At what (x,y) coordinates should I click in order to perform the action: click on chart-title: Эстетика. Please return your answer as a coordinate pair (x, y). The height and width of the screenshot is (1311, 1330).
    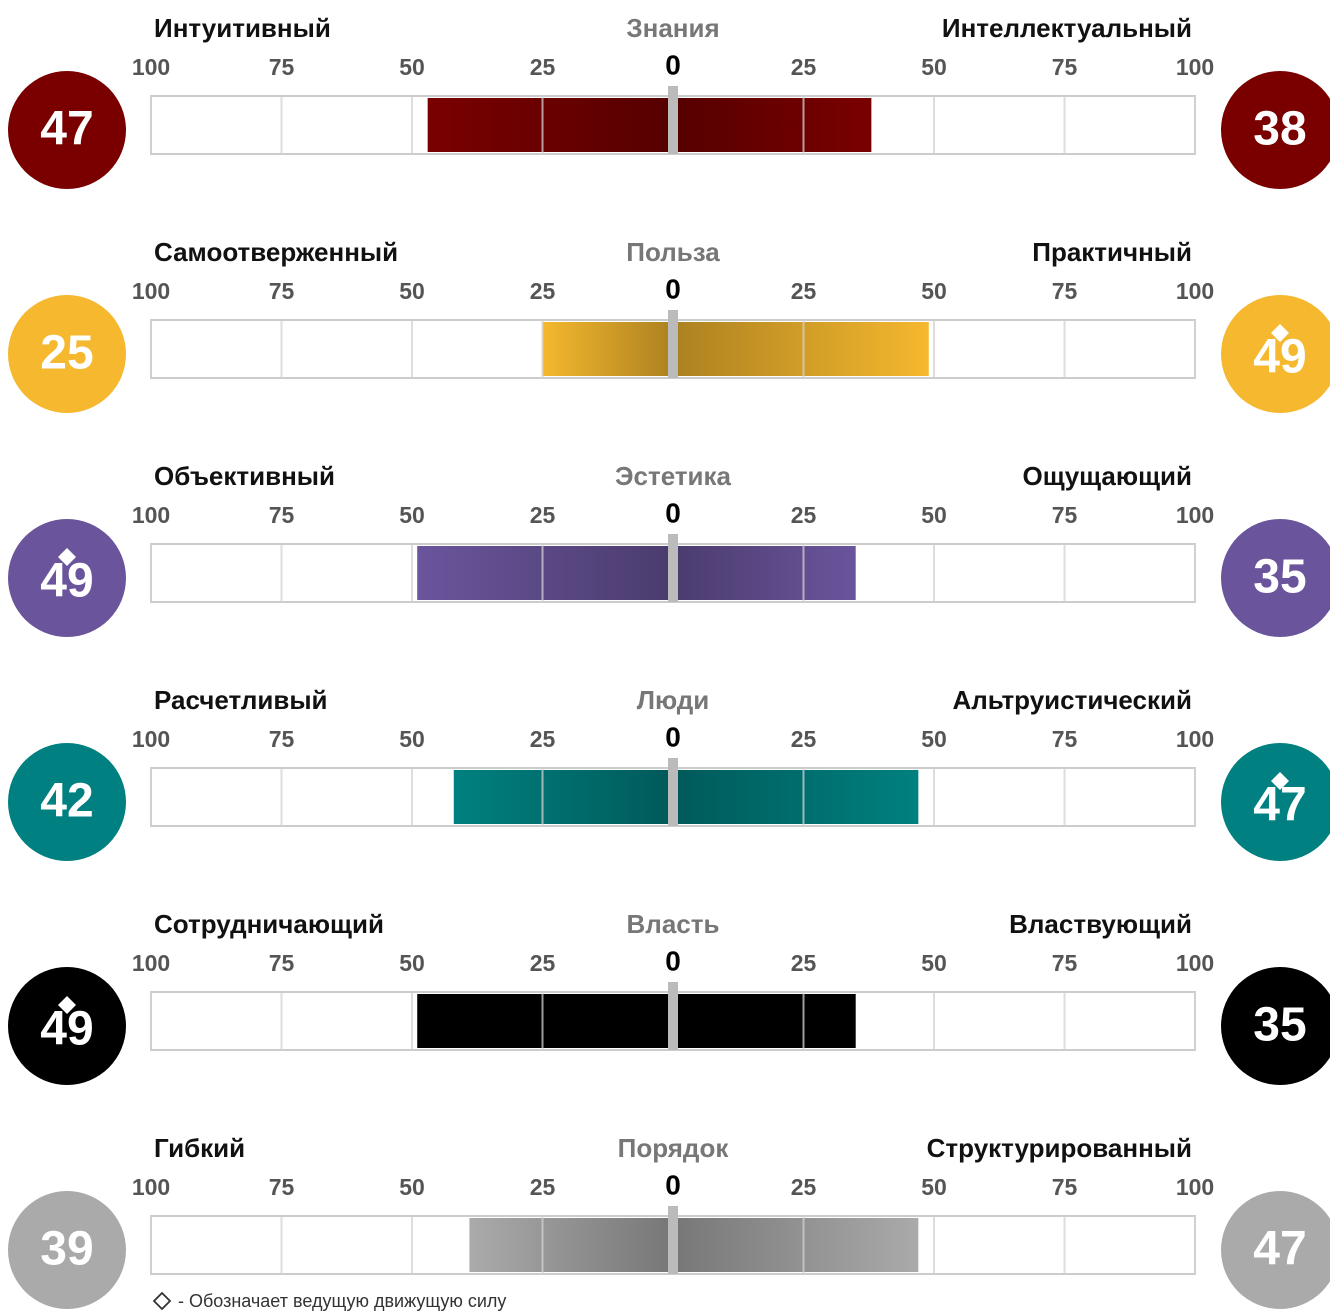
    Looking at the image, I should click on (673, 476).